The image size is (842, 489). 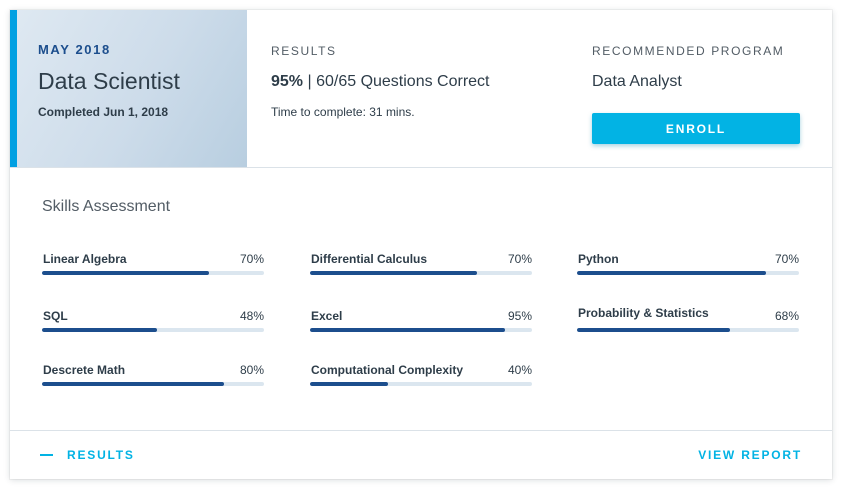 I want to click on skill-item: Linear Algebra 70%, so click(x=153, y=267).